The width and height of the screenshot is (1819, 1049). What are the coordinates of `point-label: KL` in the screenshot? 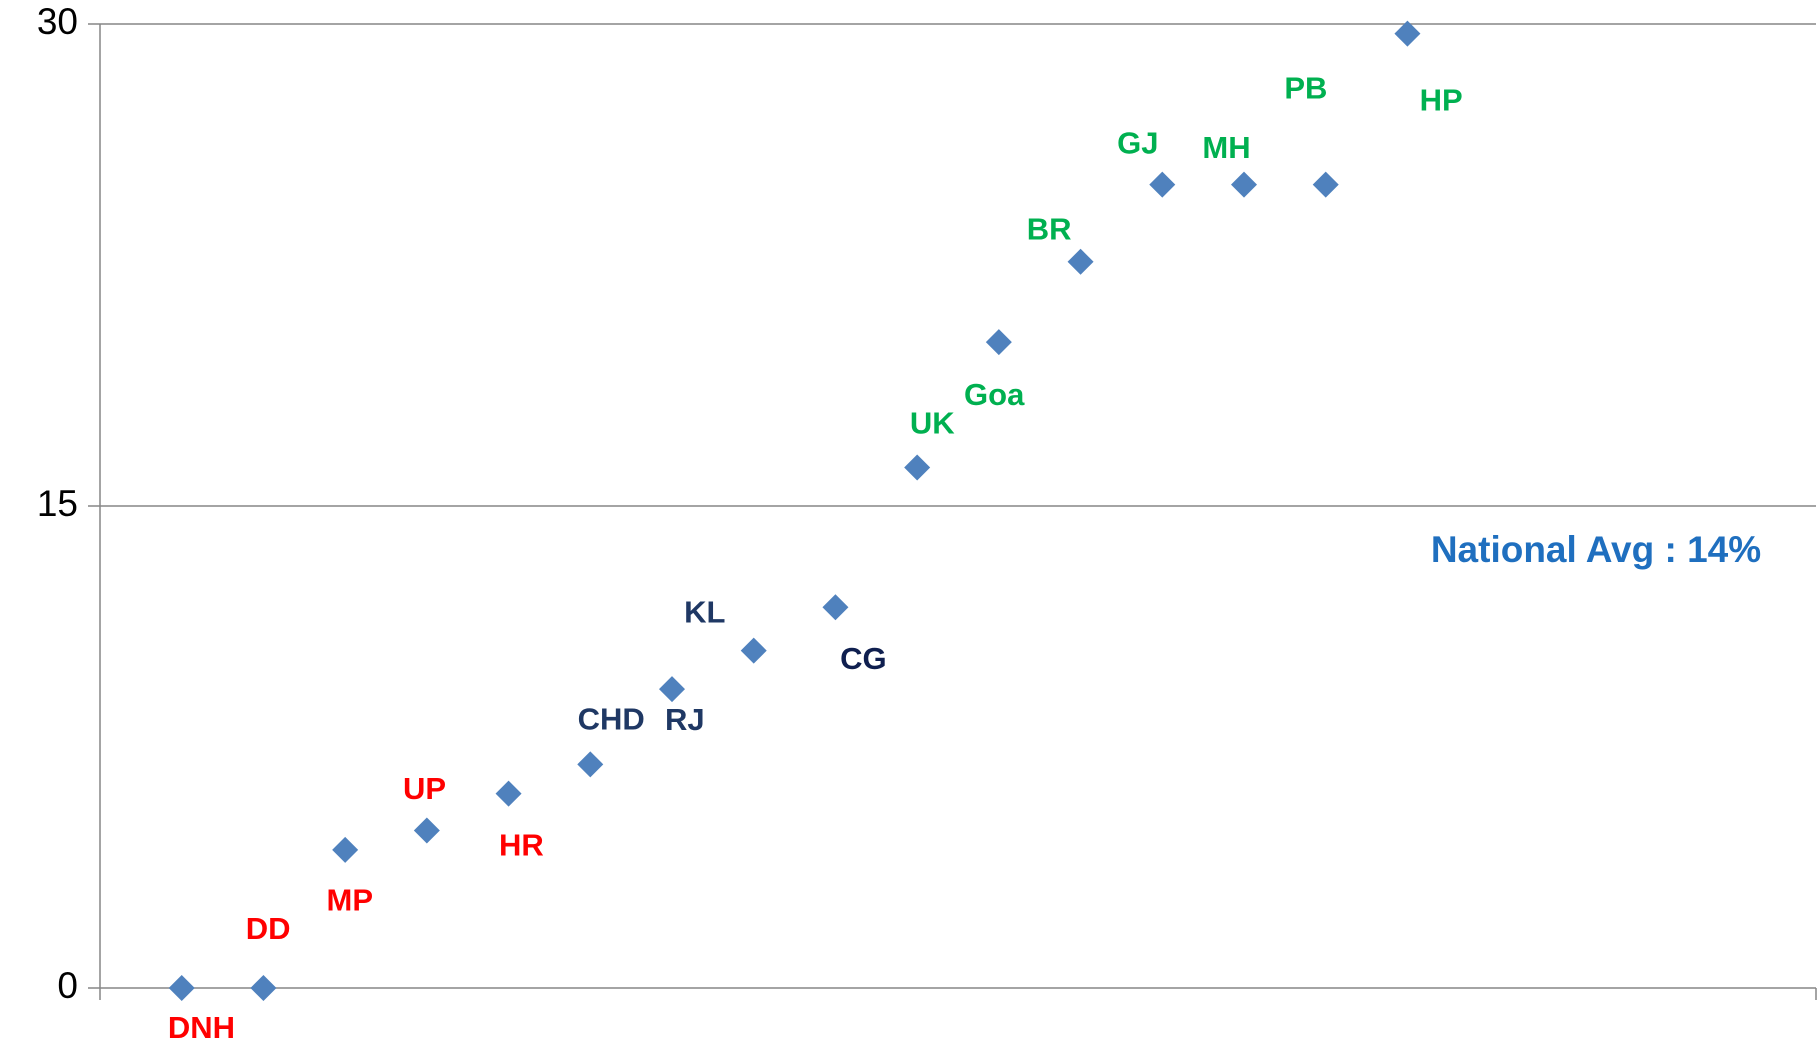 It's located at (704, 612).